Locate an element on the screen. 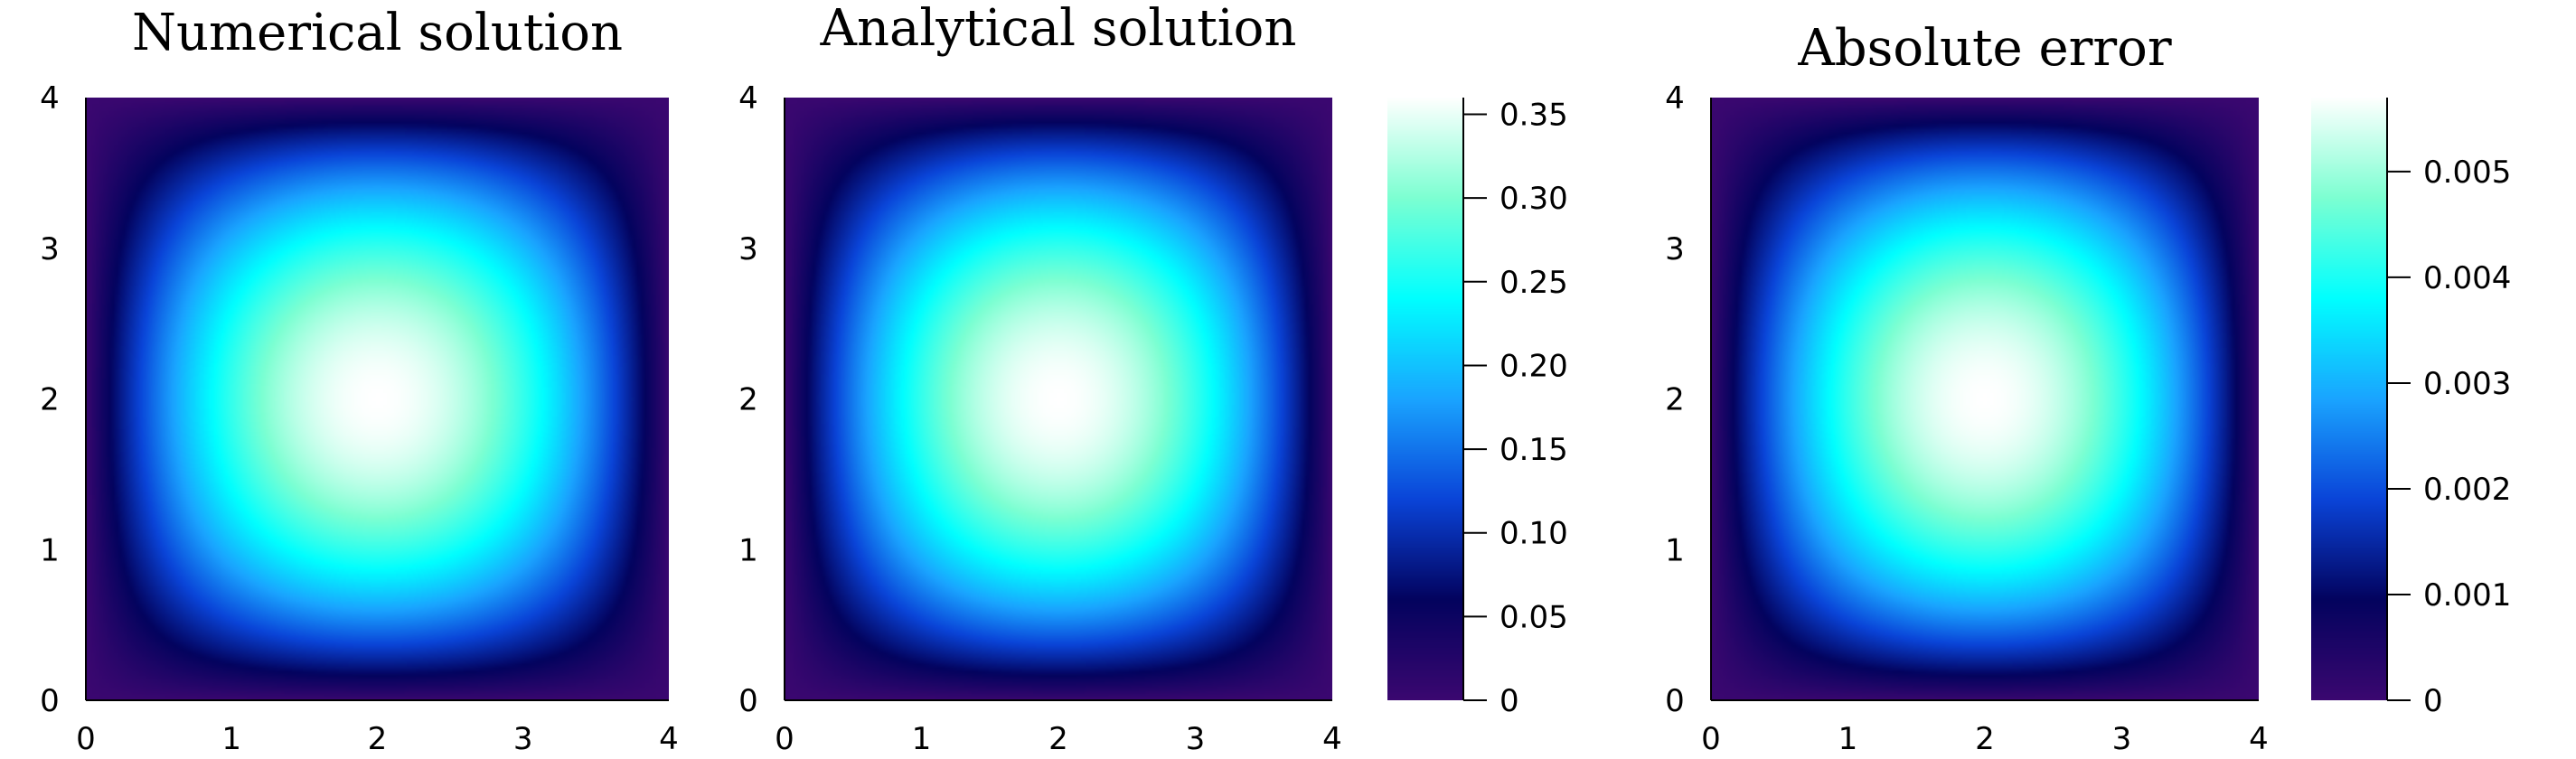 The height and width of the screenshot is (759, 2576). chart-title: Absolute error is located at coordinates (1985, 48).